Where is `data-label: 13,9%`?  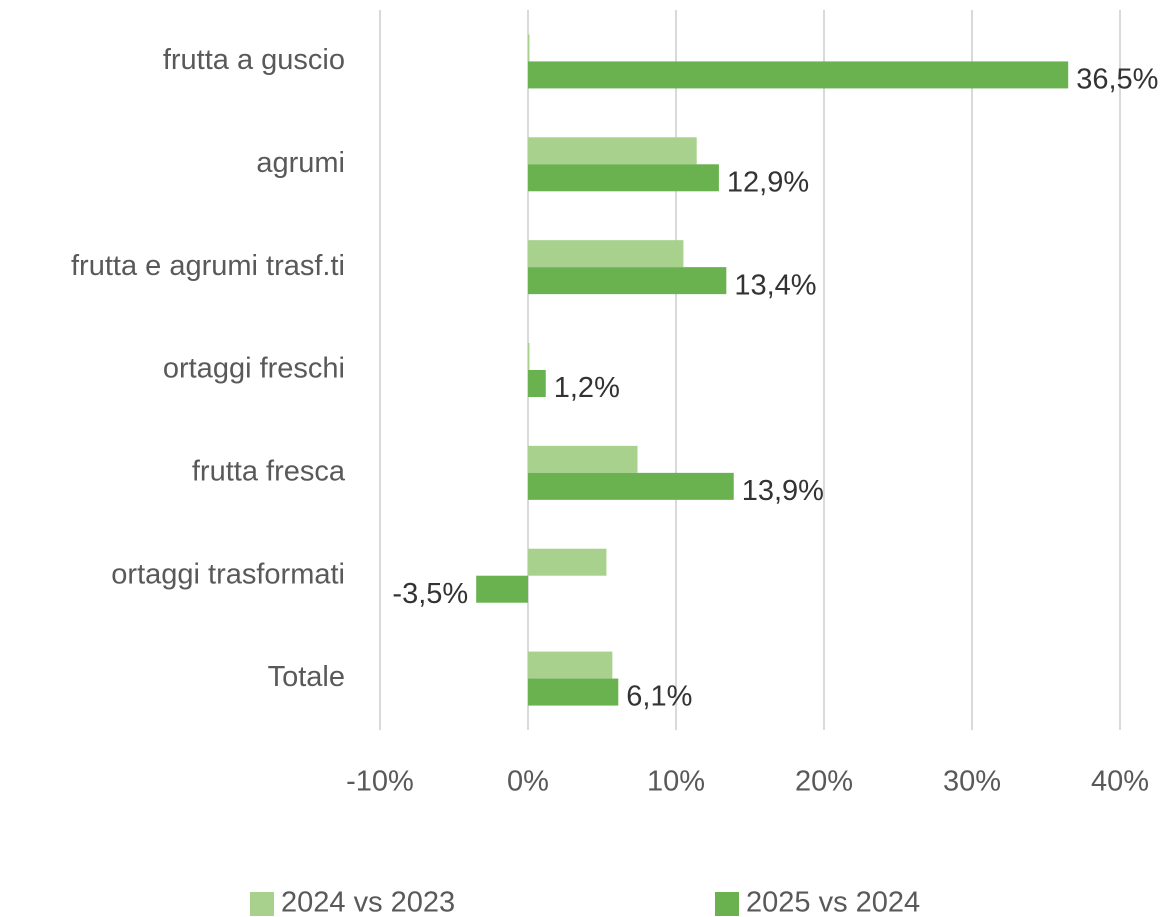 data-label: 13,9% is located at coordinates (783, 491).